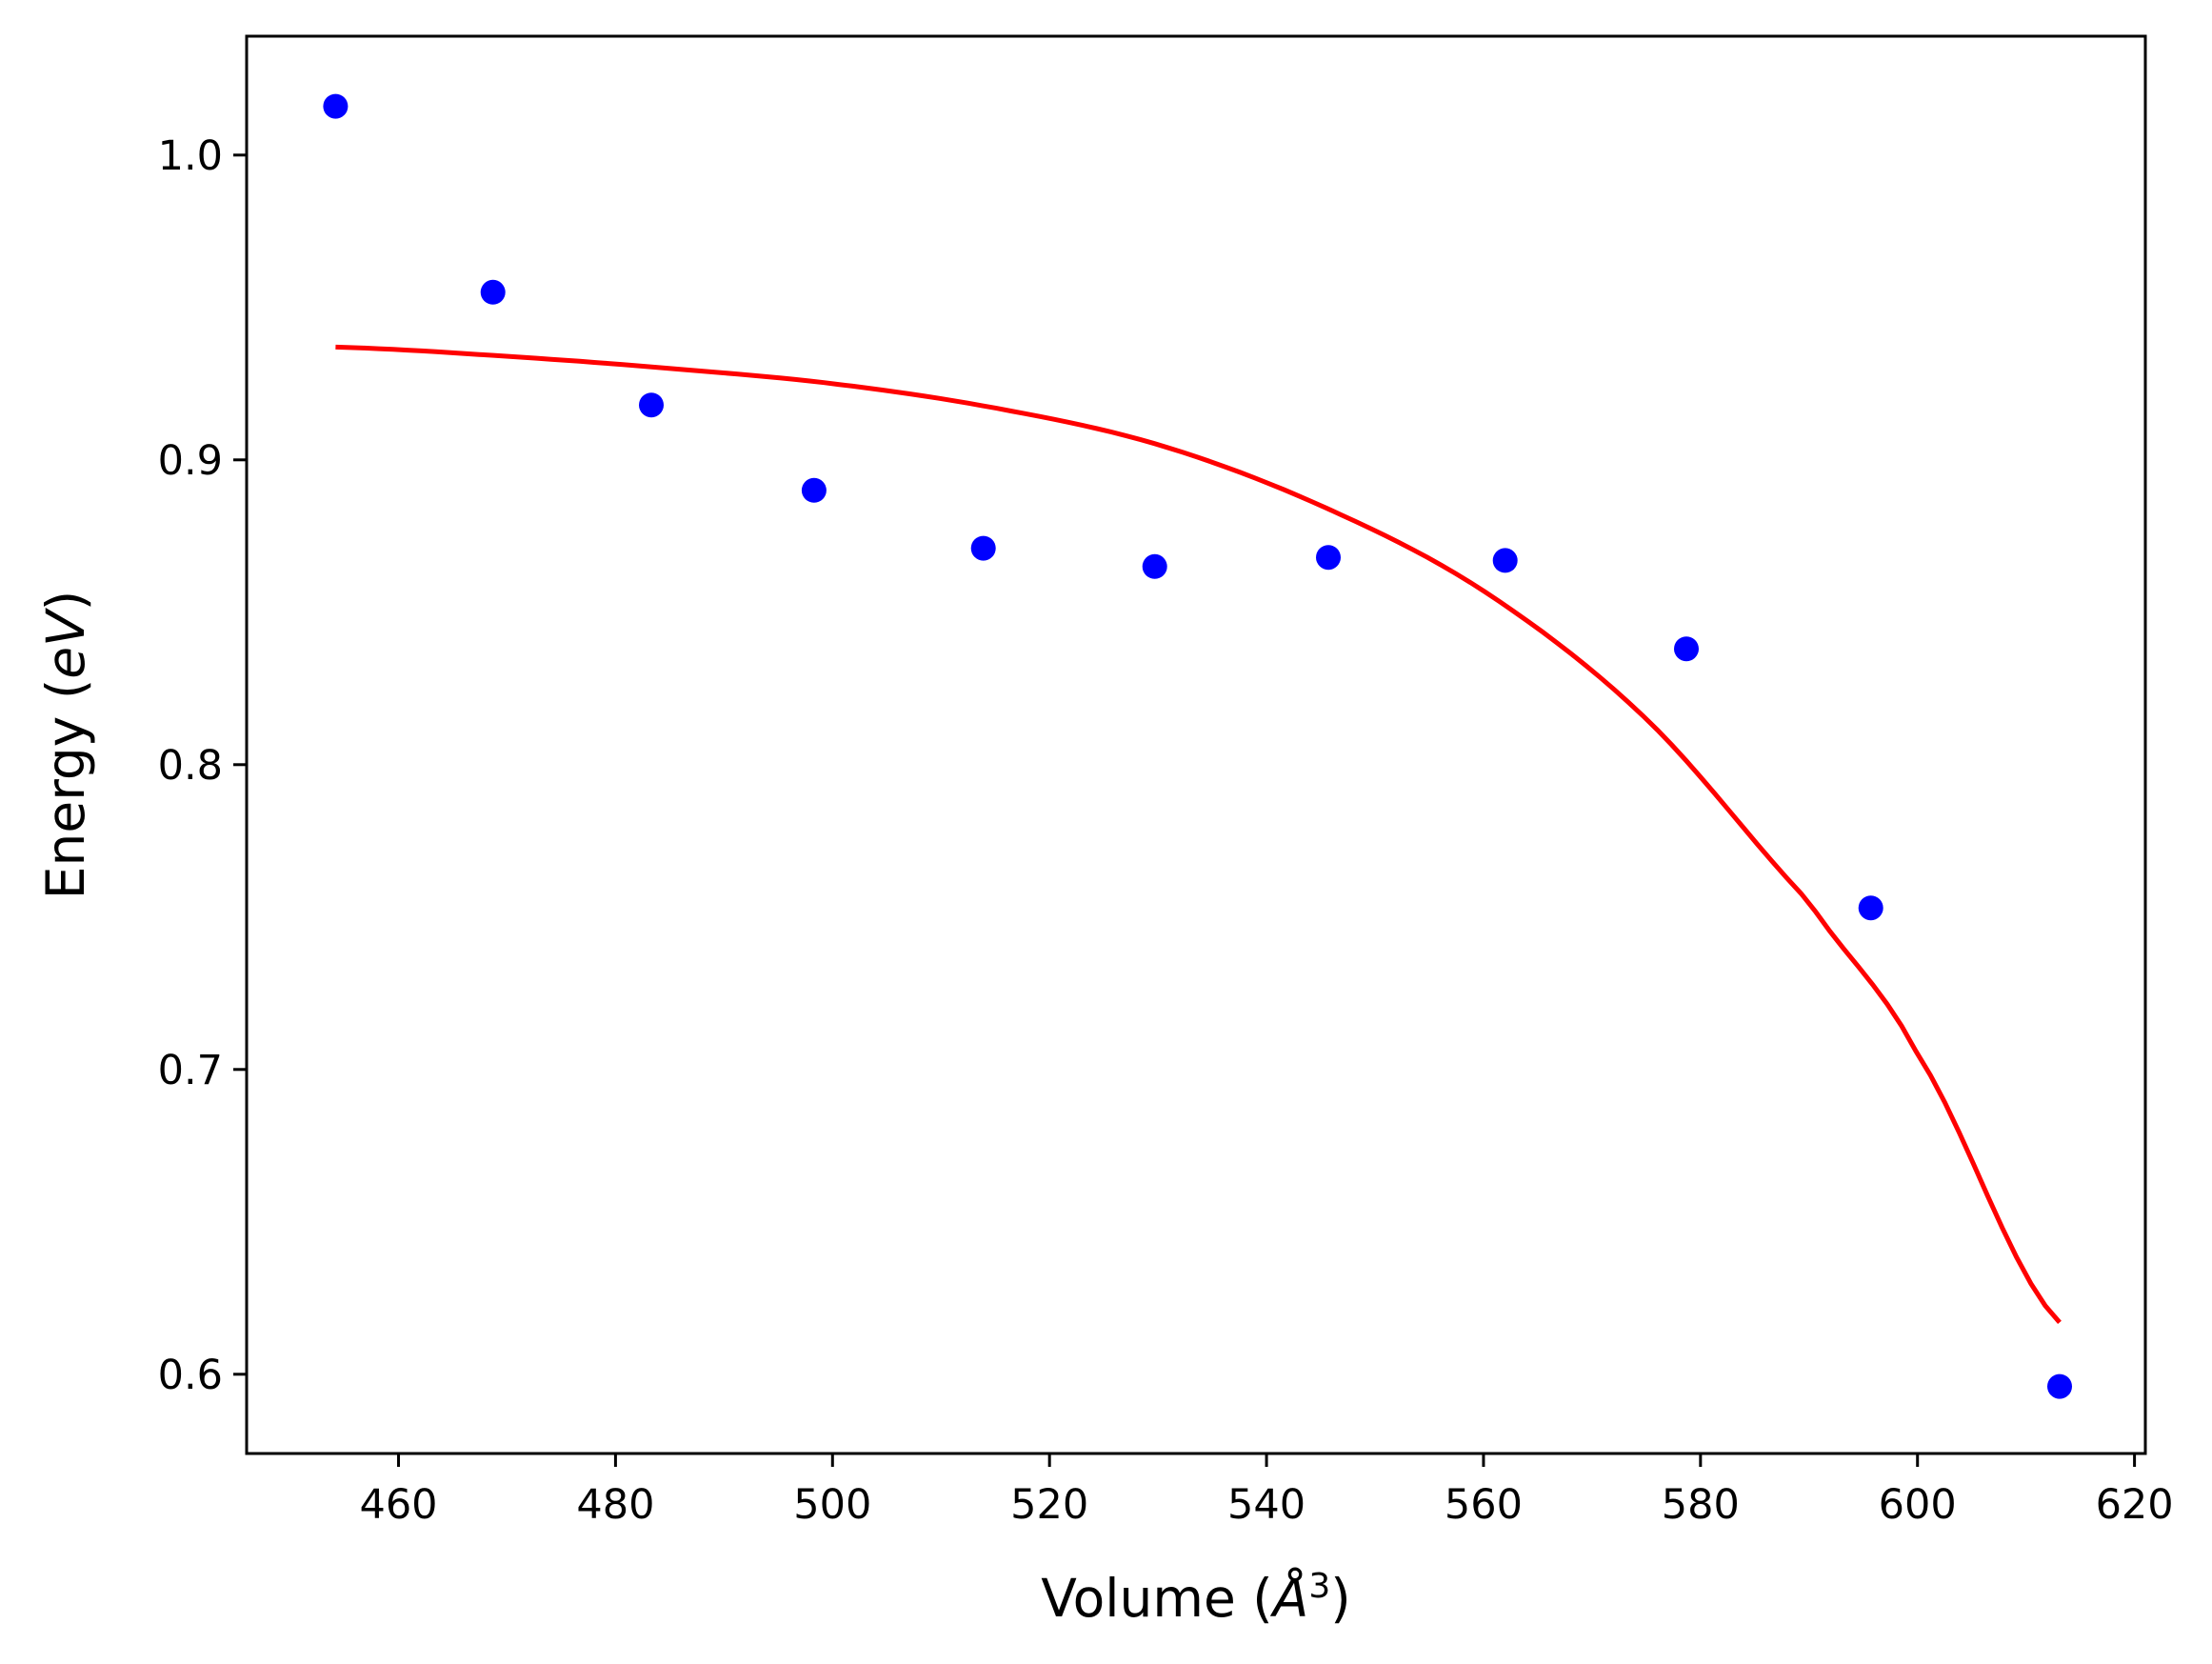 This screenshot has height=1664, width=2212. I want to click on y-axis-title-pre: Energy (, so click(65, 789).